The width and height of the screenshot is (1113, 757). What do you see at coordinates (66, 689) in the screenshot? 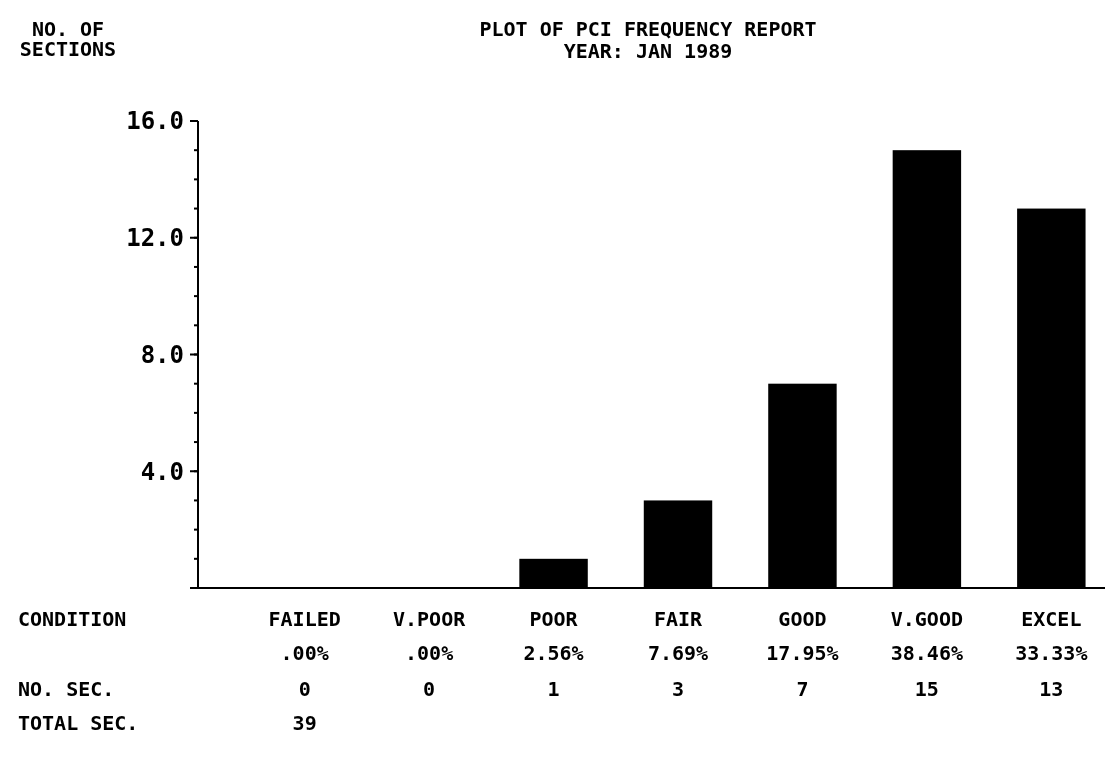
I see `text: NO. SEC.` at bounding box center [66, 689].